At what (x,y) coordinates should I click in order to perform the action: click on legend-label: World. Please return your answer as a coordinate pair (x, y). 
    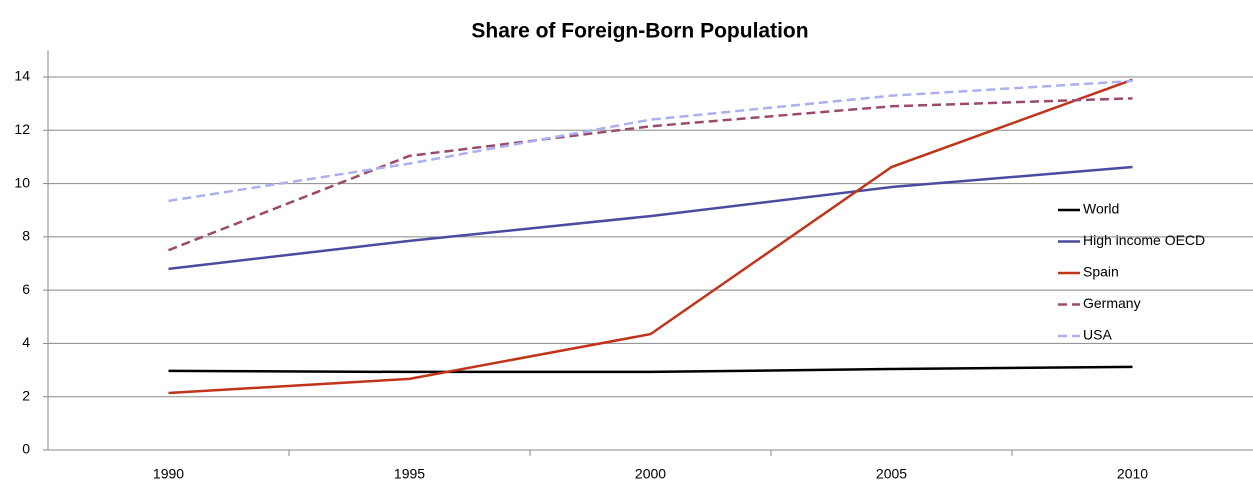
    Looking at the image, I should click on (1101, 209).